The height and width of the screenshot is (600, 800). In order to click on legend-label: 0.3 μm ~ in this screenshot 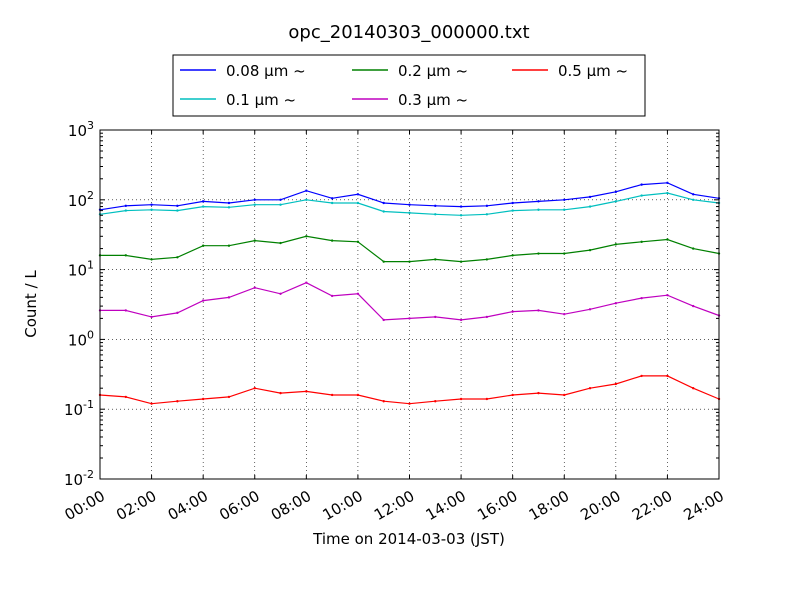, I will do `click(433, 100)`.